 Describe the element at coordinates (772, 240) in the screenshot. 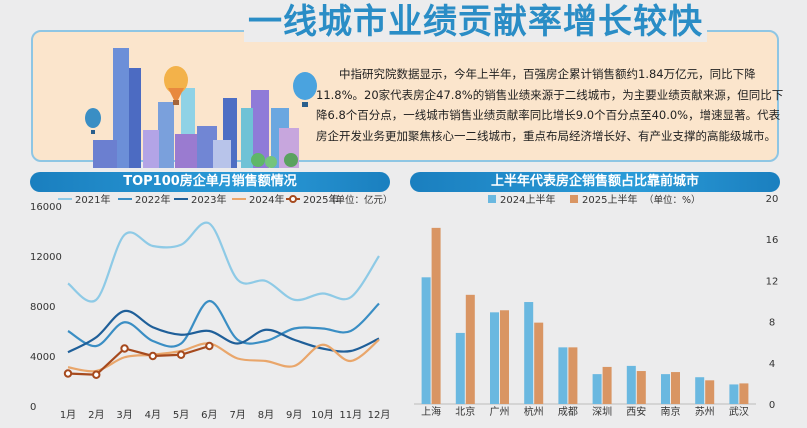

I see `y-tick-label: 16` at that location.